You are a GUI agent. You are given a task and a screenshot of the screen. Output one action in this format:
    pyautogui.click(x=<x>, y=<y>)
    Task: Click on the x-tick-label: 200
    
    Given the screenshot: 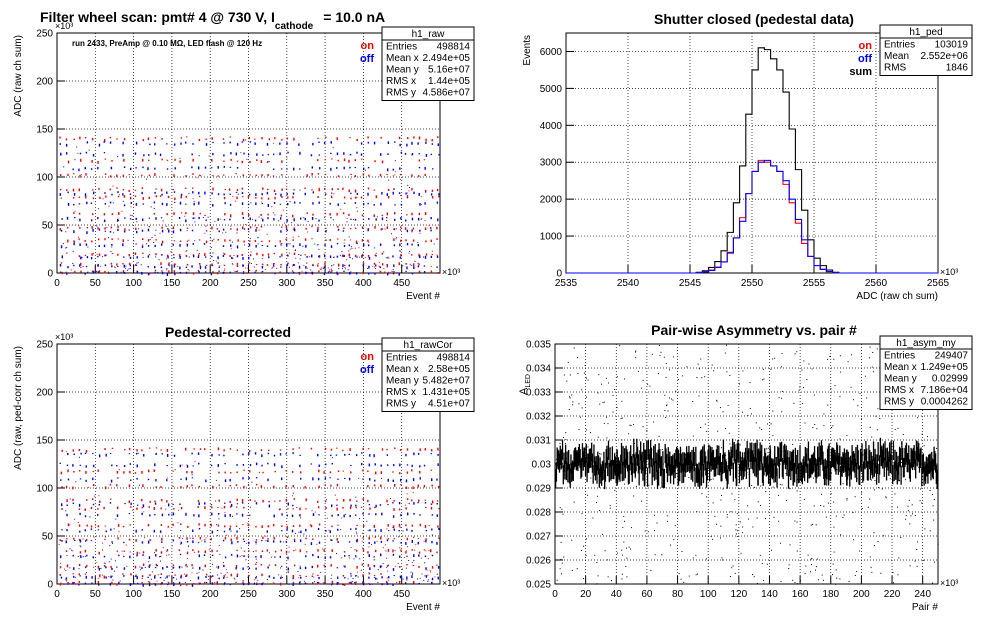 What is the action you would take?
    pyautogui.click(x=210, y=594)
    